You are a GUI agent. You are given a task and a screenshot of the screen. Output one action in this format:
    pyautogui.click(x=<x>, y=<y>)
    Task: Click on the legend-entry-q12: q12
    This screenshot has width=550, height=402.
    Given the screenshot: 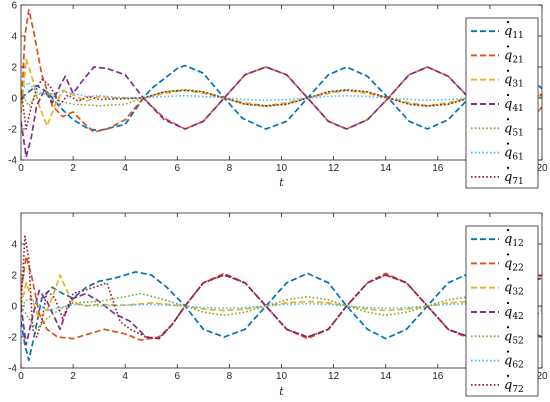 What is the action you would take?
    pyautogui.click(x=514, y=240)
    